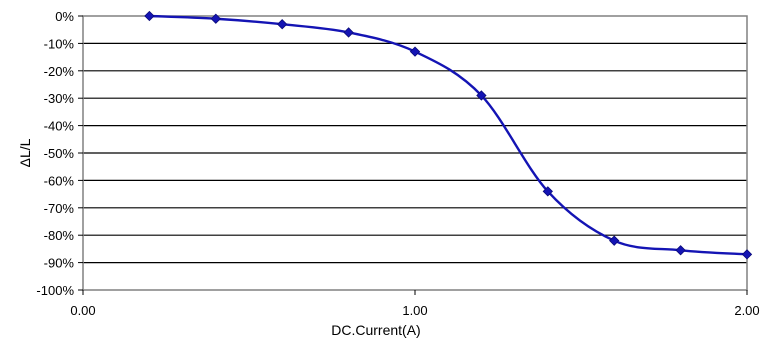  What do you see at coordinates (55, 290) in the screenshot?
I see `y-tick-label: -100%` at bounding box center [55, 290].